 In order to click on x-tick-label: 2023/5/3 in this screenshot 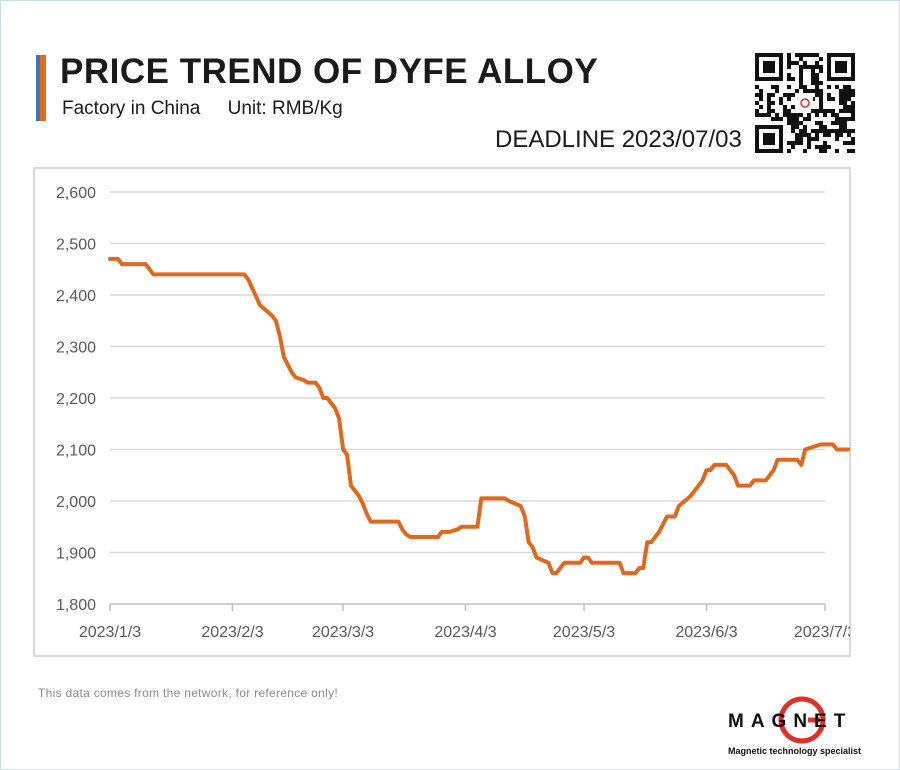, I will do `click(584, 632)`.